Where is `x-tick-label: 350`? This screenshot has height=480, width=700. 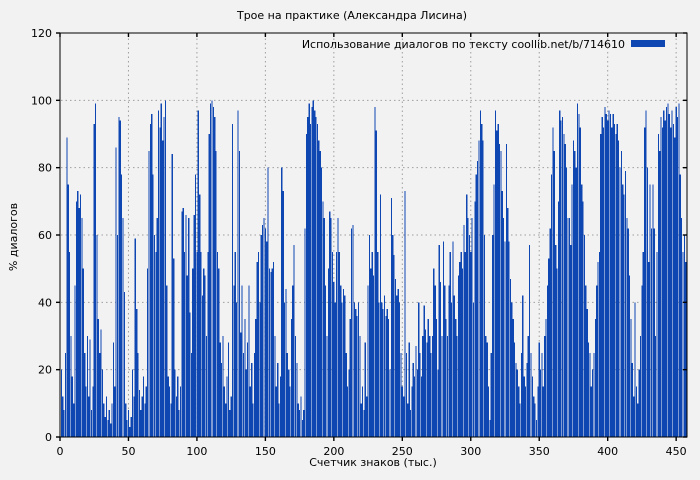
x-tick-label: 350 is located at coordinates (539, 451).